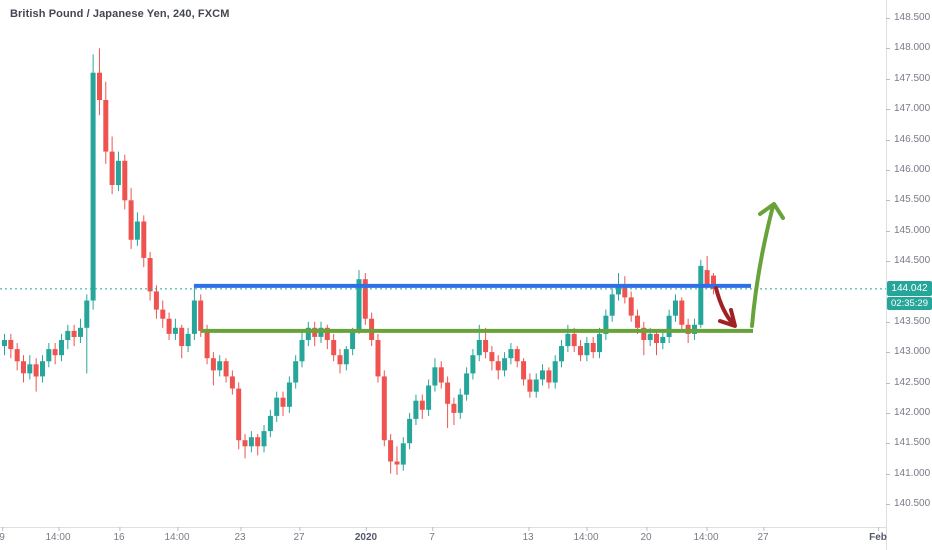 Image resolution: width=932 pixels, height=550 pixels. What do you see at coordinates (909, 443) in the screenshot?
I see `price-tick: 141.500` at bounding box center [909, 443].